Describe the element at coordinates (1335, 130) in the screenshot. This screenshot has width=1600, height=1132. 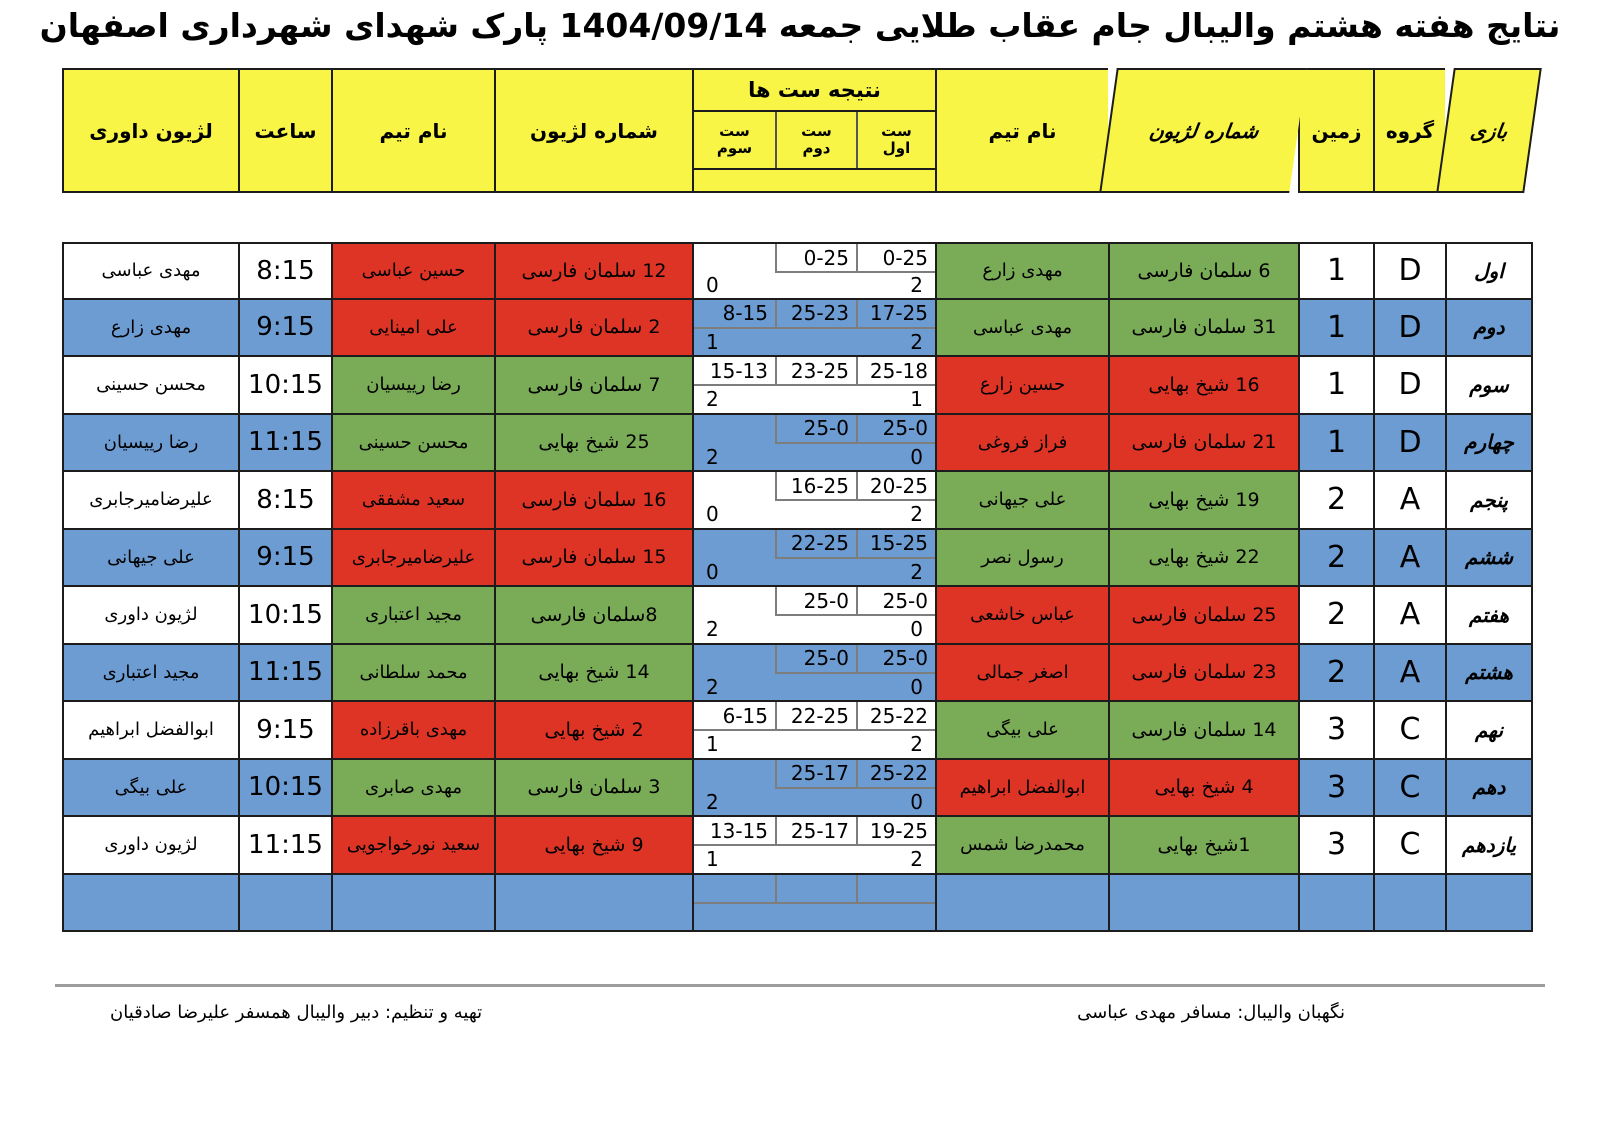
I see `header-court: زمین` at that location.